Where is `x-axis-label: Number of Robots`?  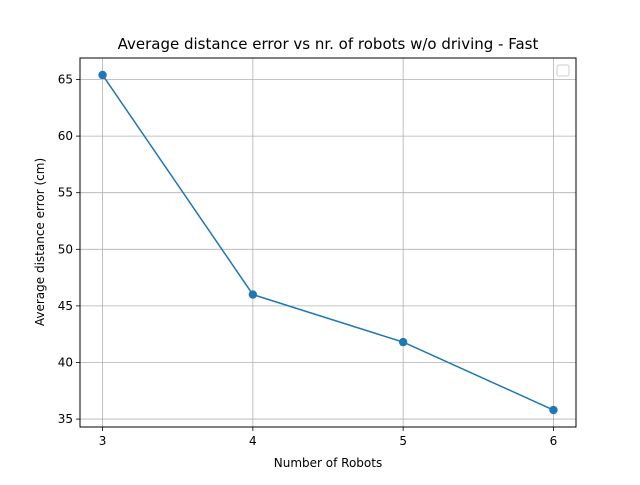 x-axis-label: Number of Robots is located at coordinates (328, 463).